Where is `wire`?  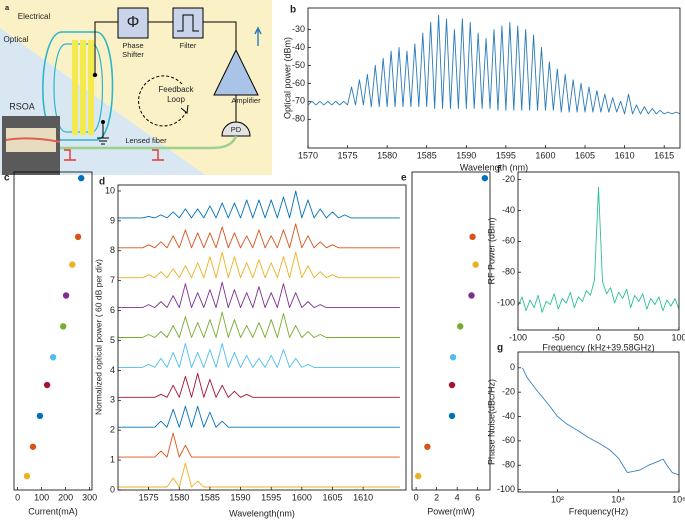 wire is located at coordinates (220, 35).